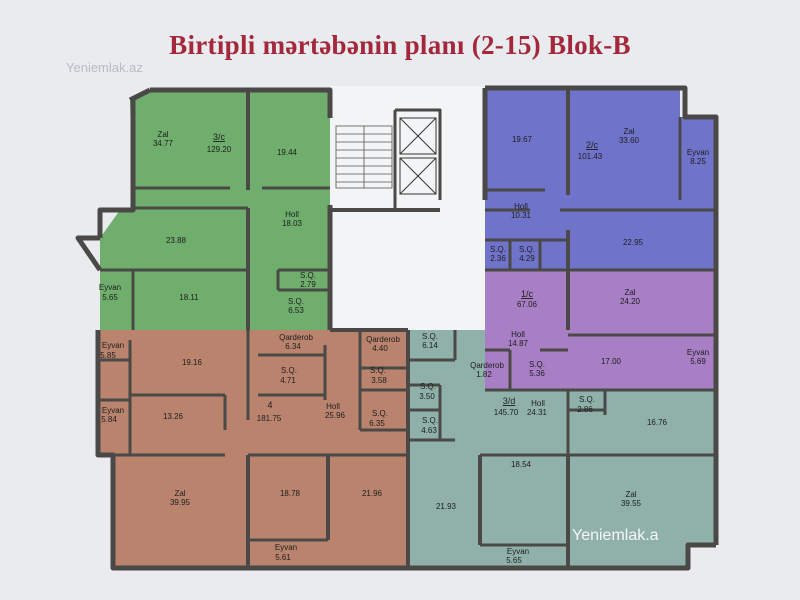 Image resolution: width=800 pixels, height=600 pixels. I want to click on label-brown-qarderob-area: 6.34, so click(293, 346).